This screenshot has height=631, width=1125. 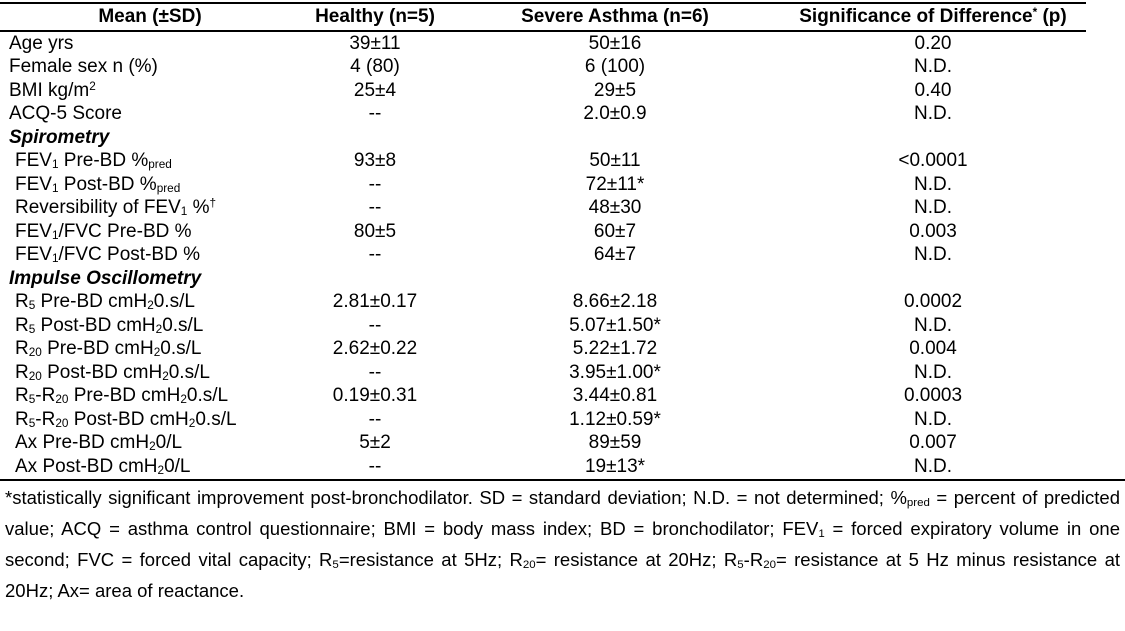 I want to click on table-row: R5 Post-BD cmH20.s/L -- 5.07±1.50* N.D., so click(x=543, y=326).